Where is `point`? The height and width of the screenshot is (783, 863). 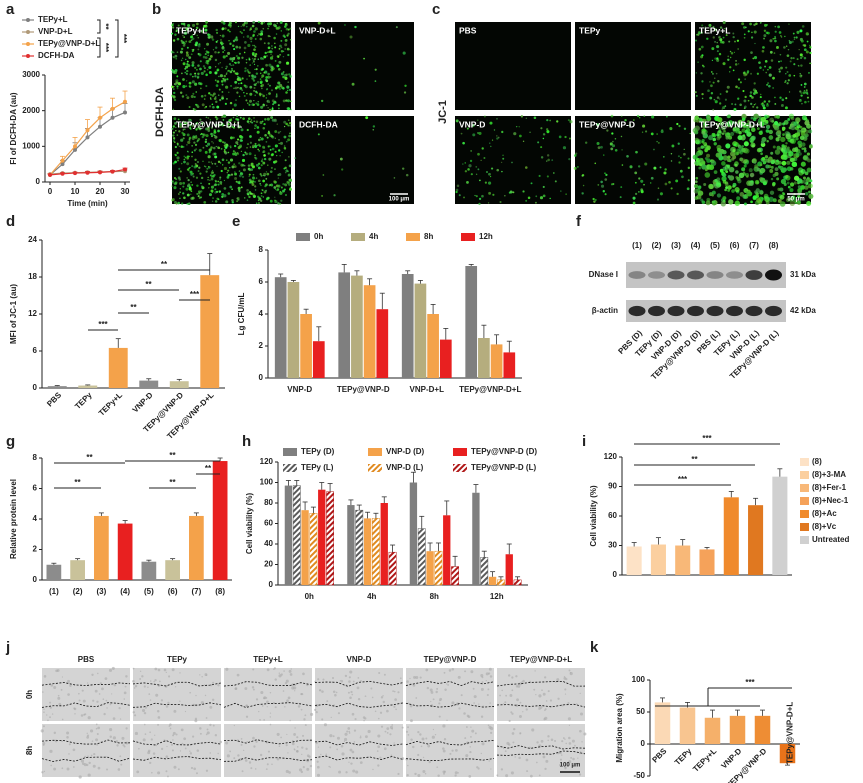
point is located at coordinates (87, 137).